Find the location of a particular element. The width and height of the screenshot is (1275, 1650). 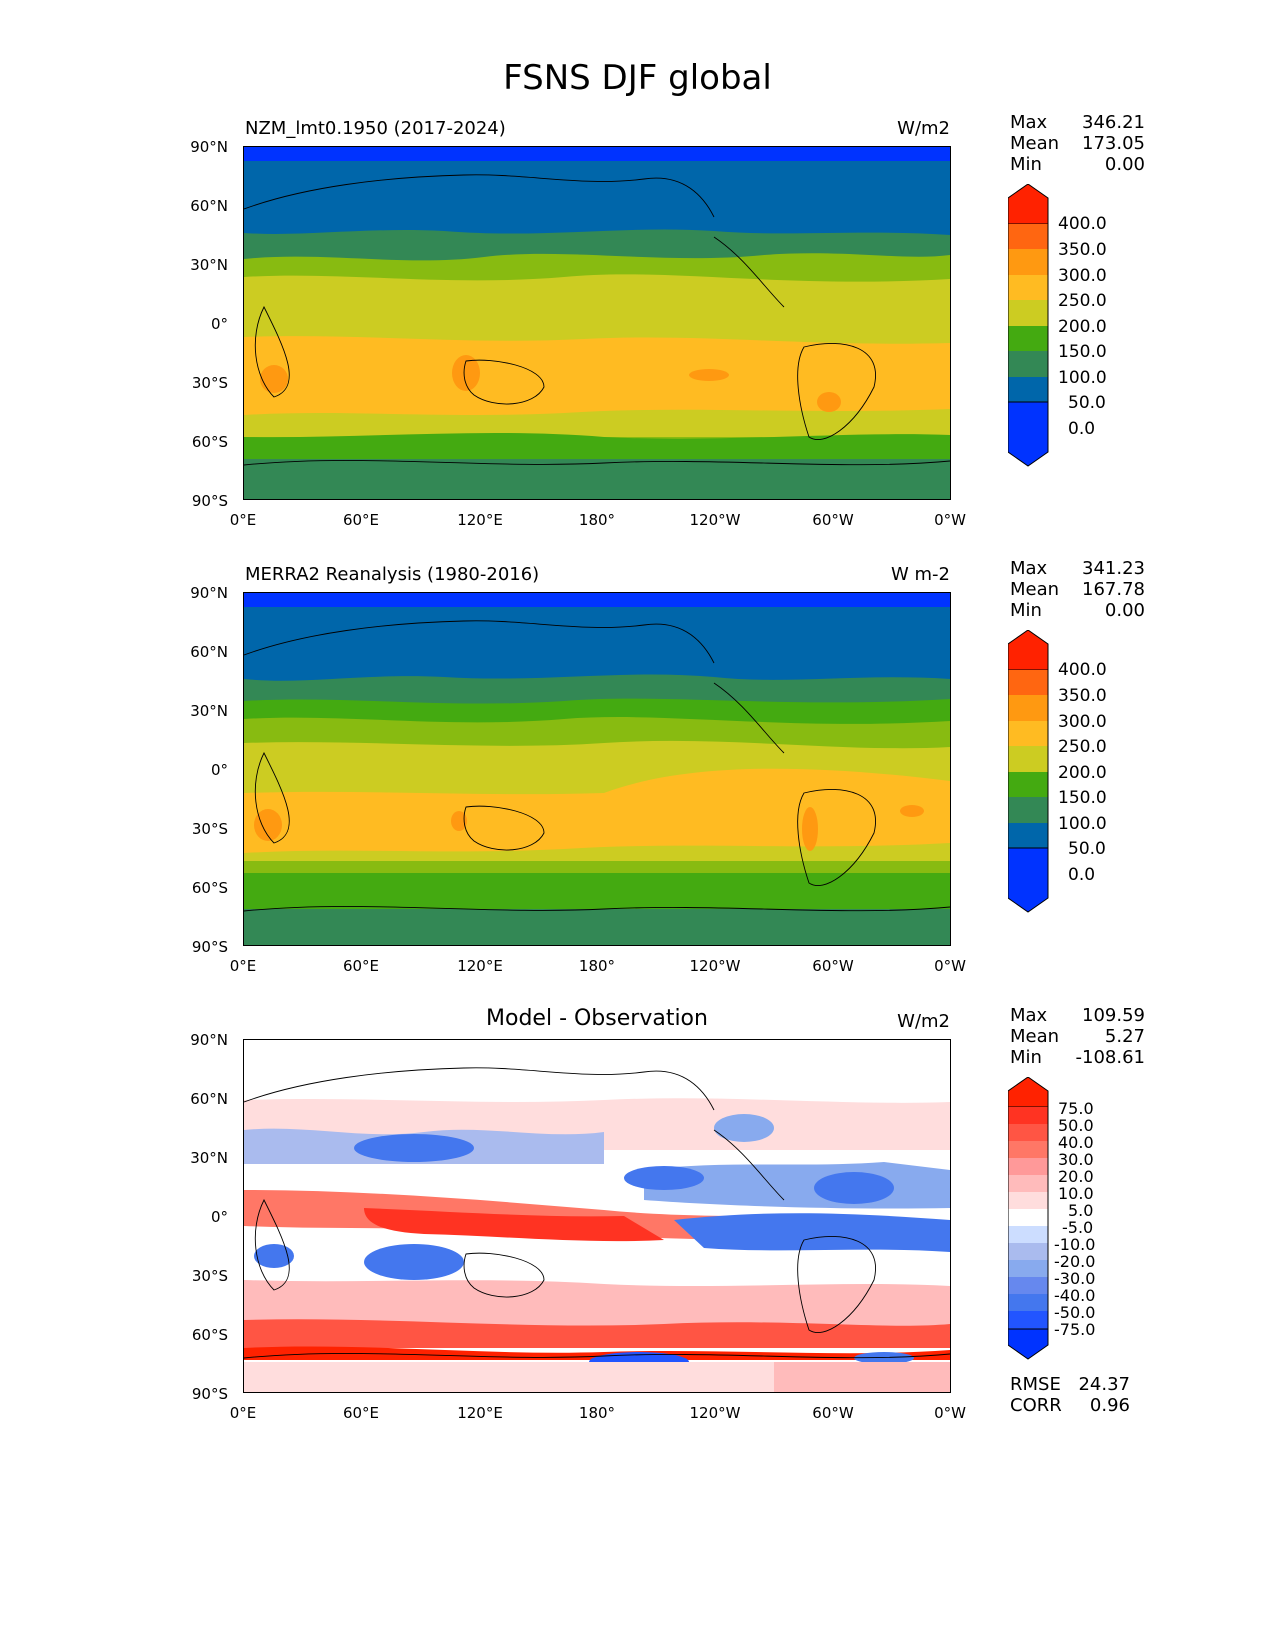

panel-2-colorbar is located at coordinates (1028, 771).